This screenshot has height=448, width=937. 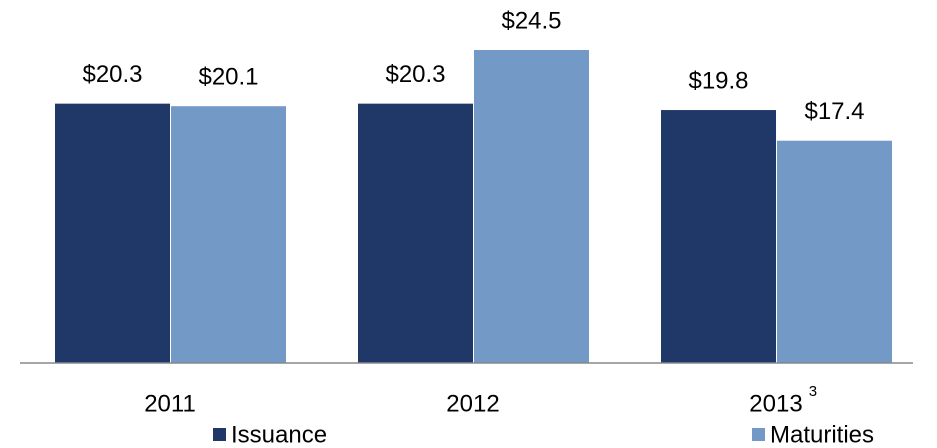 What do you see at coordinates (531, 20) in the screenshot?
I see `value-label: $24.5` at bounding box center [531, 20].